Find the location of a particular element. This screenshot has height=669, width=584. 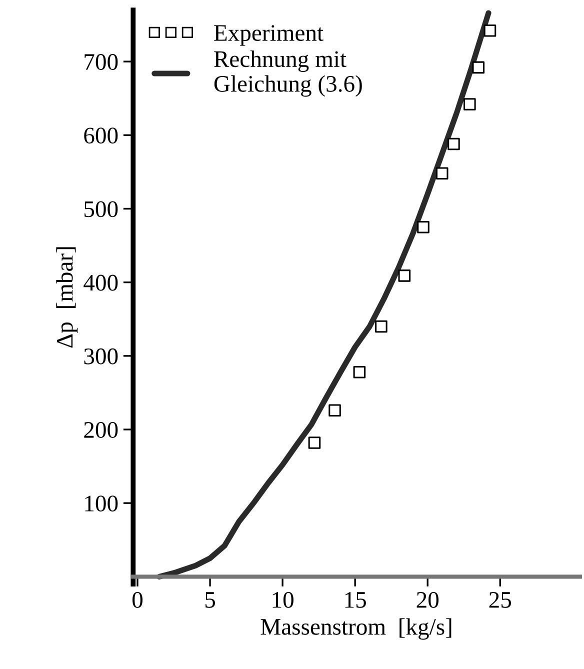

y-tick-label: 600 is located at coordinates (101, 136).